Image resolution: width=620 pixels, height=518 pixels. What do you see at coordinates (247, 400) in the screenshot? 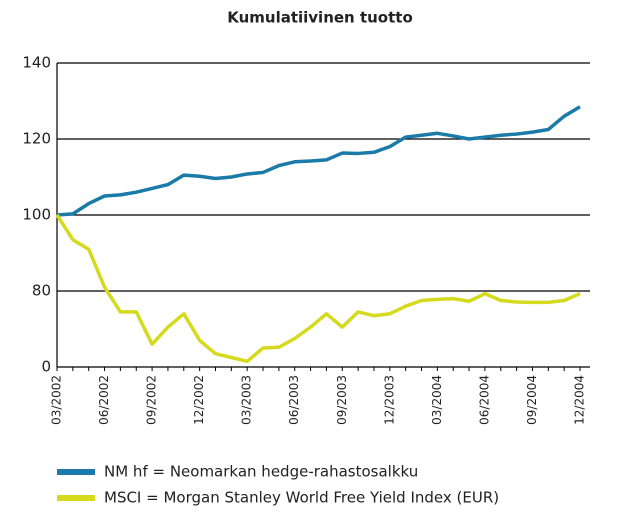
I see `x-tick-label: 03/2003` at bounding box center [247, 400].